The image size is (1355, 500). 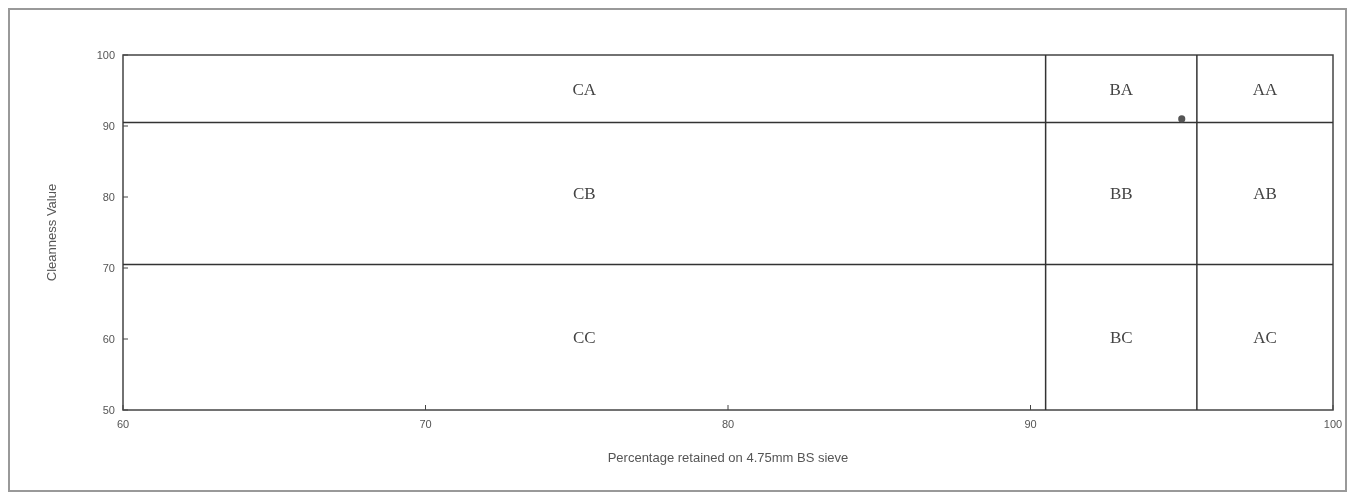 What do you see at coordinates (1121, 194) in the screenshot?
I see `annotation: BB` at bounding box center [1121, 194].